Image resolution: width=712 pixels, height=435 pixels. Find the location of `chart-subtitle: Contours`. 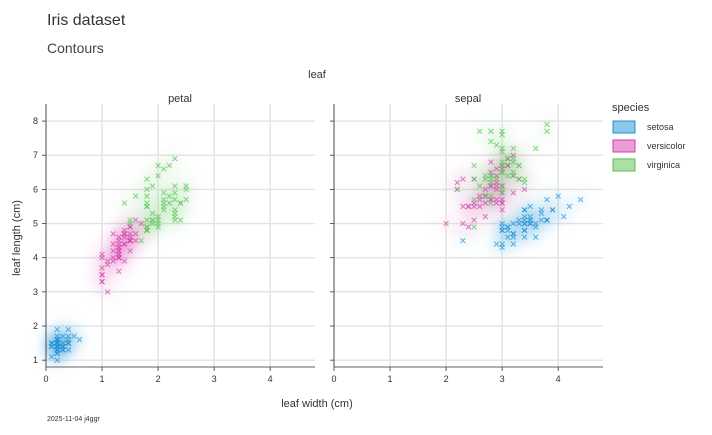

chart-subtitle: Contours is located at coordinates (75, 48).